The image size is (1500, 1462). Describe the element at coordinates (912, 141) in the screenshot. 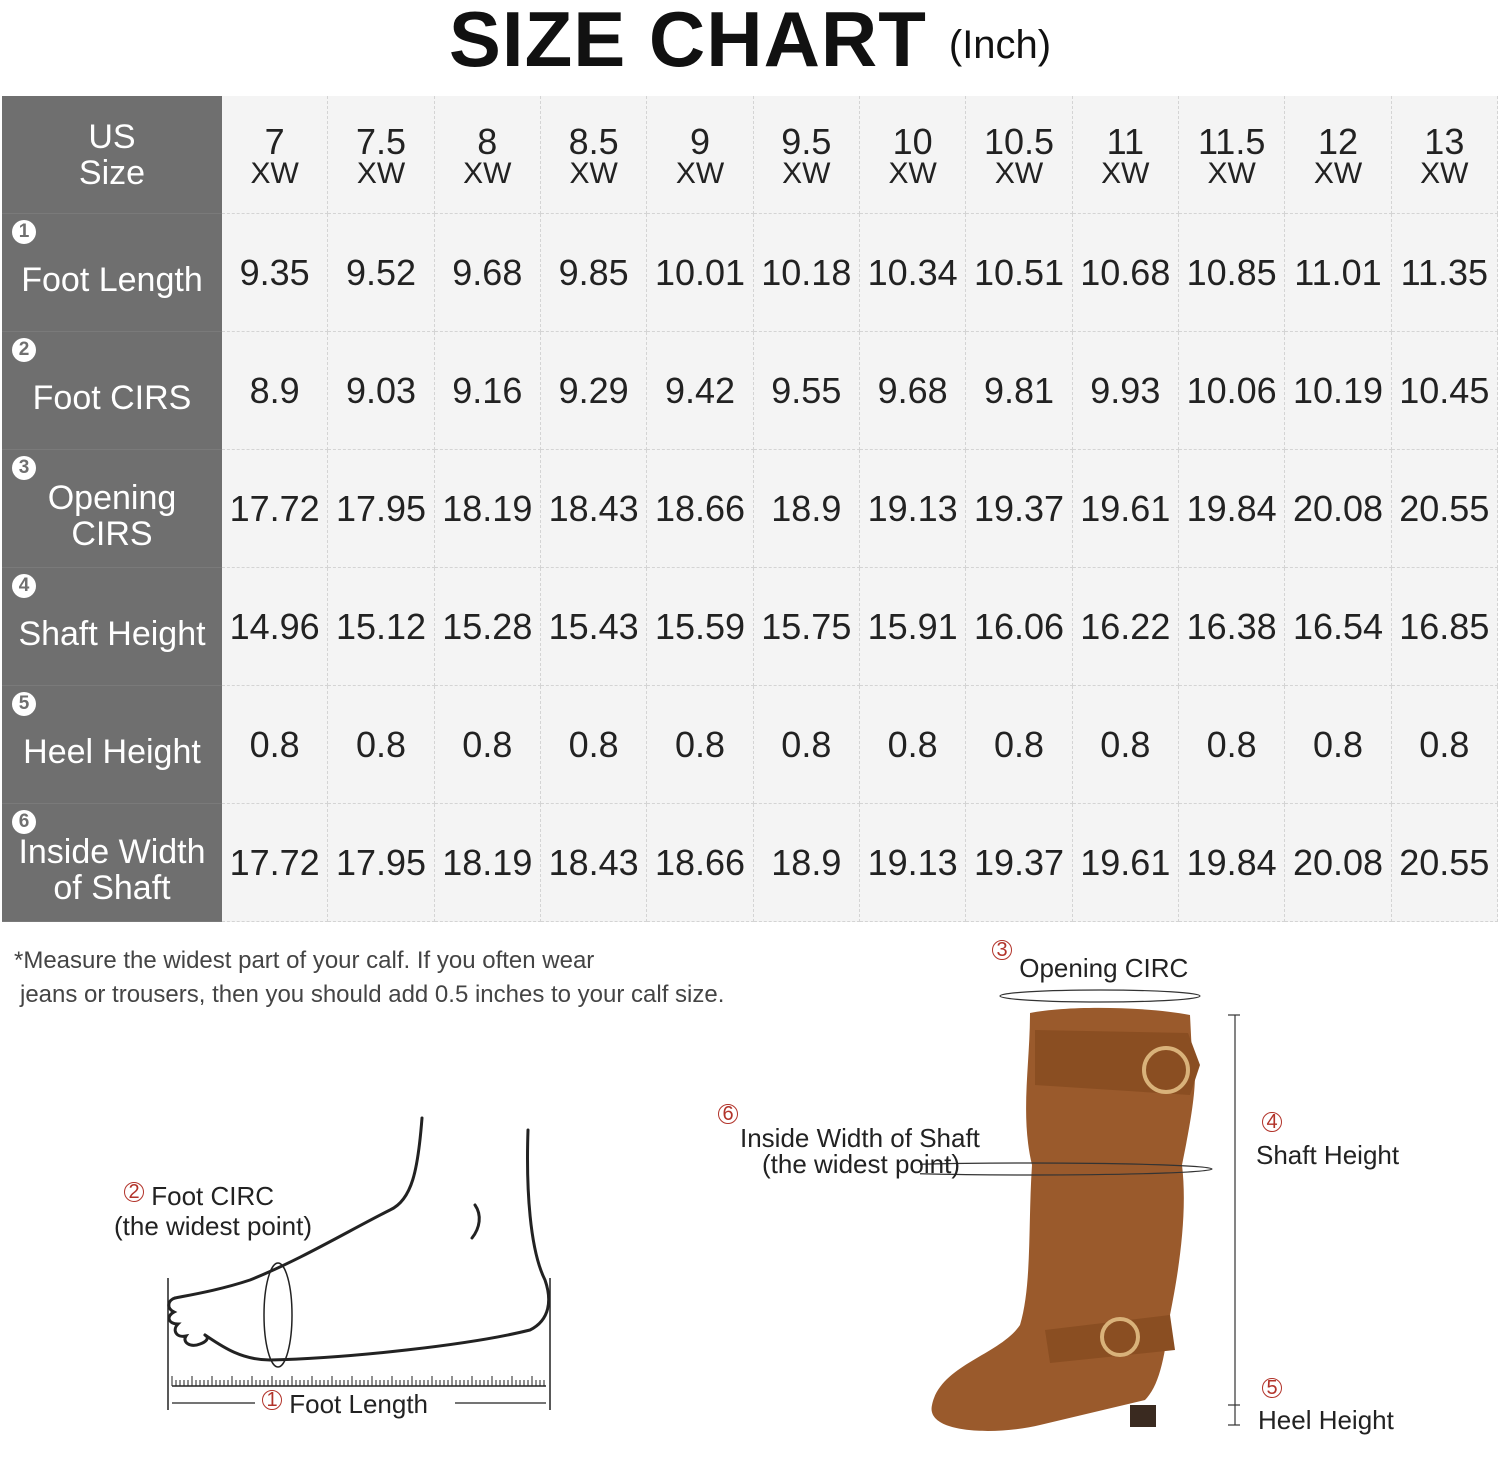

I see `size-number: 10` at that location.